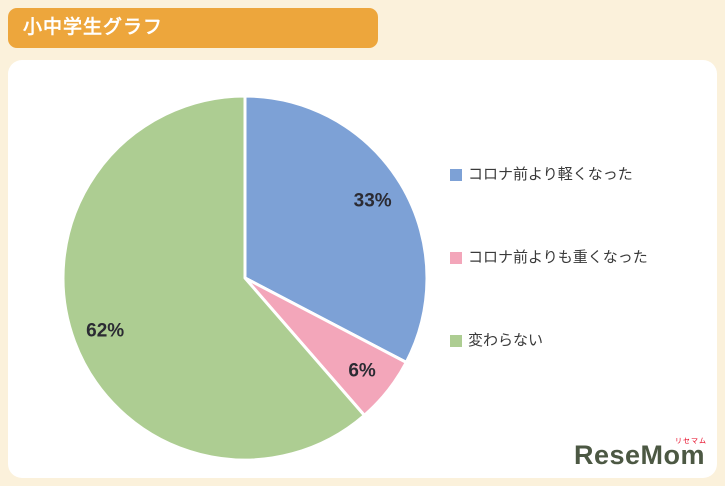 The image size is (725, 486). Describe the element at coordinates (362, 371) in the screenshot. I see `pie-slice-value-label: 6%` at that location.